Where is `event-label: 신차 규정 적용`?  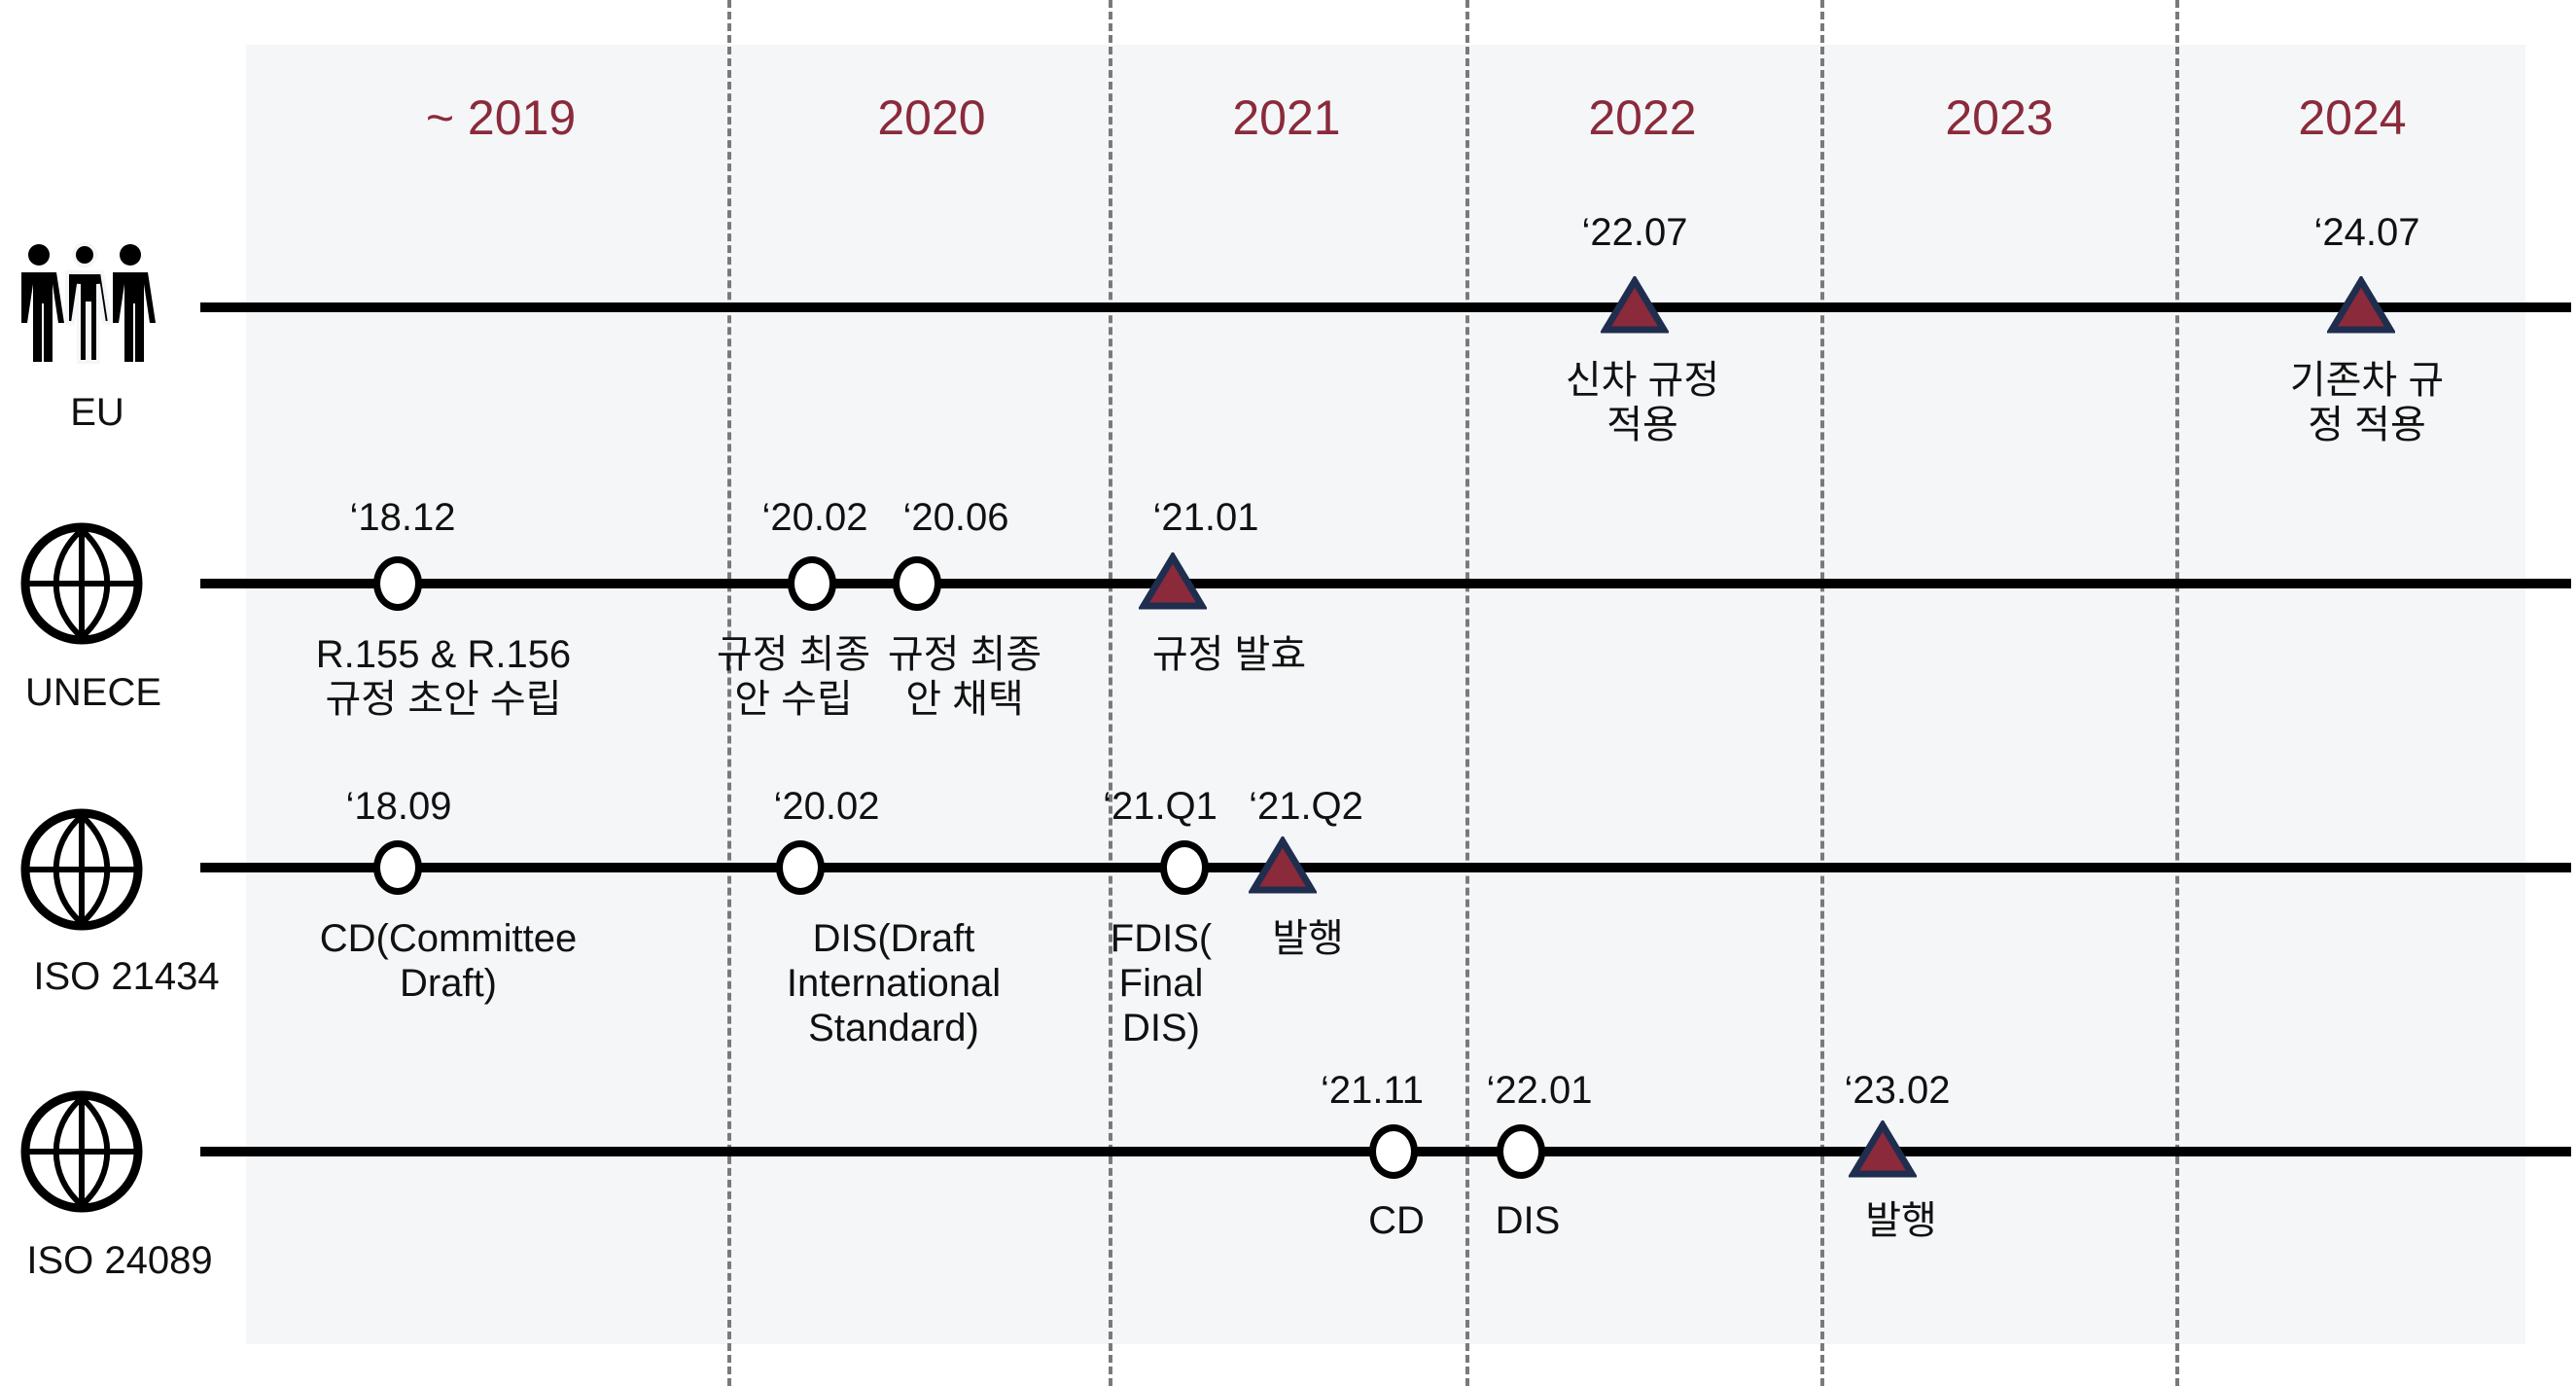
event-label: 신차 규정 적용 is located at coordinates (1642, 403).